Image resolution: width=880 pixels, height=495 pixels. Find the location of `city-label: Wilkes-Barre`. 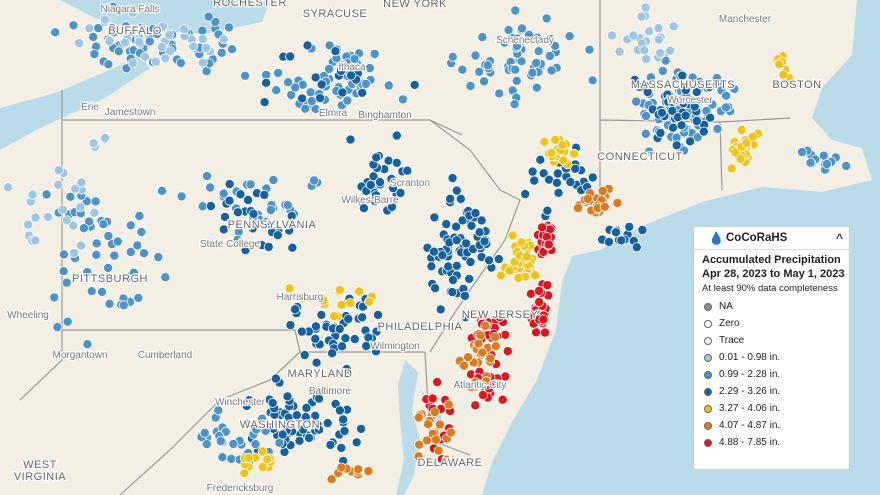

city-label: Wilkes-Barre is located at coordinates (370, 200).